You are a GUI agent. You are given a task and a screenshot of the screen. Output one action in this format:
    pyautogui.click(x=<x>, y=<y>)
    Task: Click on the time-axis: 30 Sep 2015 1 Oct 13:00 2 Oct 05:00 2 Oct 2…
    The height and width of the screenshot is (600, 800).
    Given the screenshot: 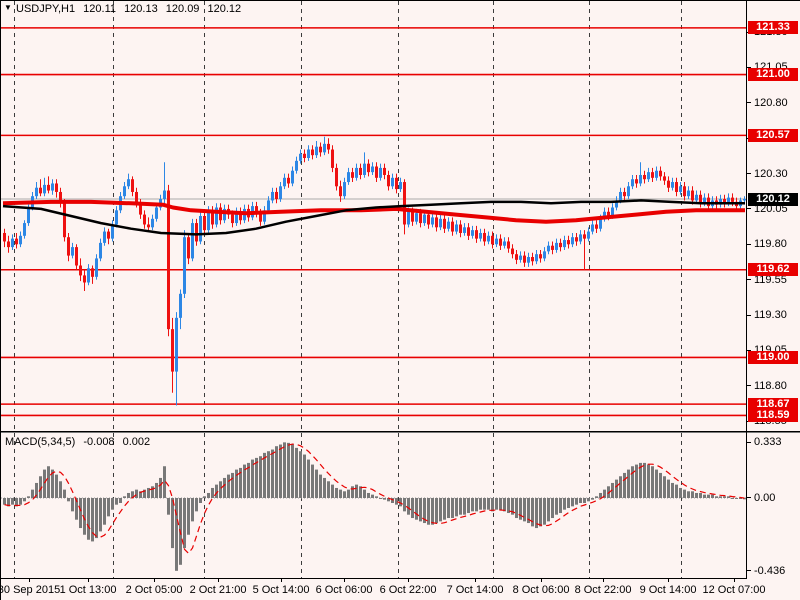 What is the action you would take?
    pyautogui.click(x=383, y=589)
    